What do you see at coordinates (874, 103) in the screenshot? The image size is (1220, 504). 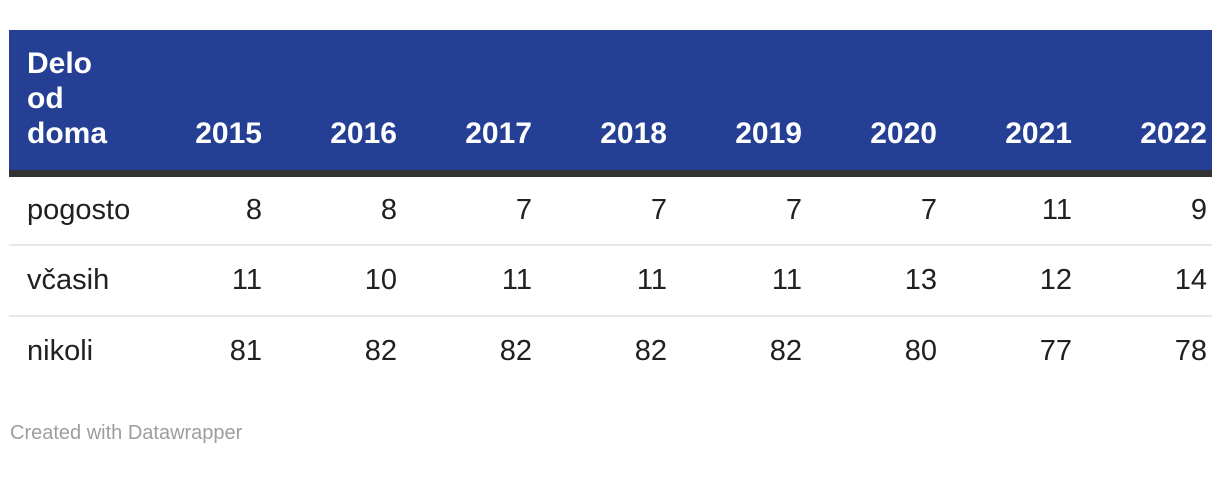 I see `header-cell-year-2020: 2020` at bounding box center [874, 103].